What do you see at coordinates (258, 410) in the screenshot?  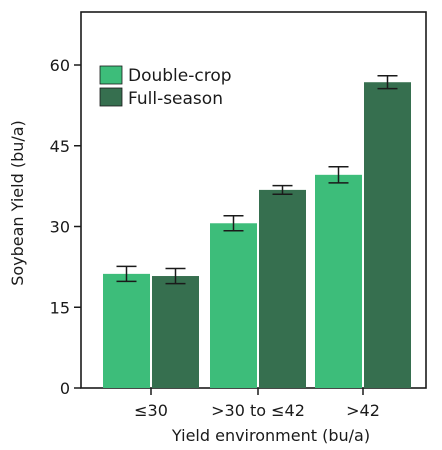 I see `x-tick-label: >30 to ≤42` at bounding box center [258, 410].